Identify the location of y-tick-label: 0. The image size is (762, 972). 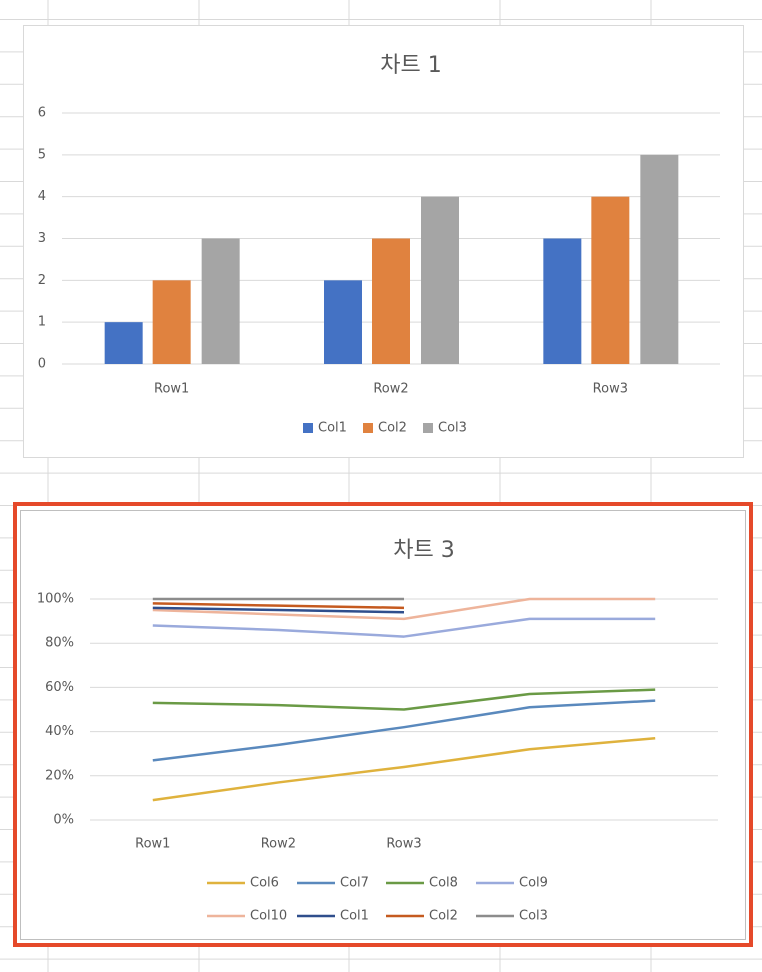
(42, 364).